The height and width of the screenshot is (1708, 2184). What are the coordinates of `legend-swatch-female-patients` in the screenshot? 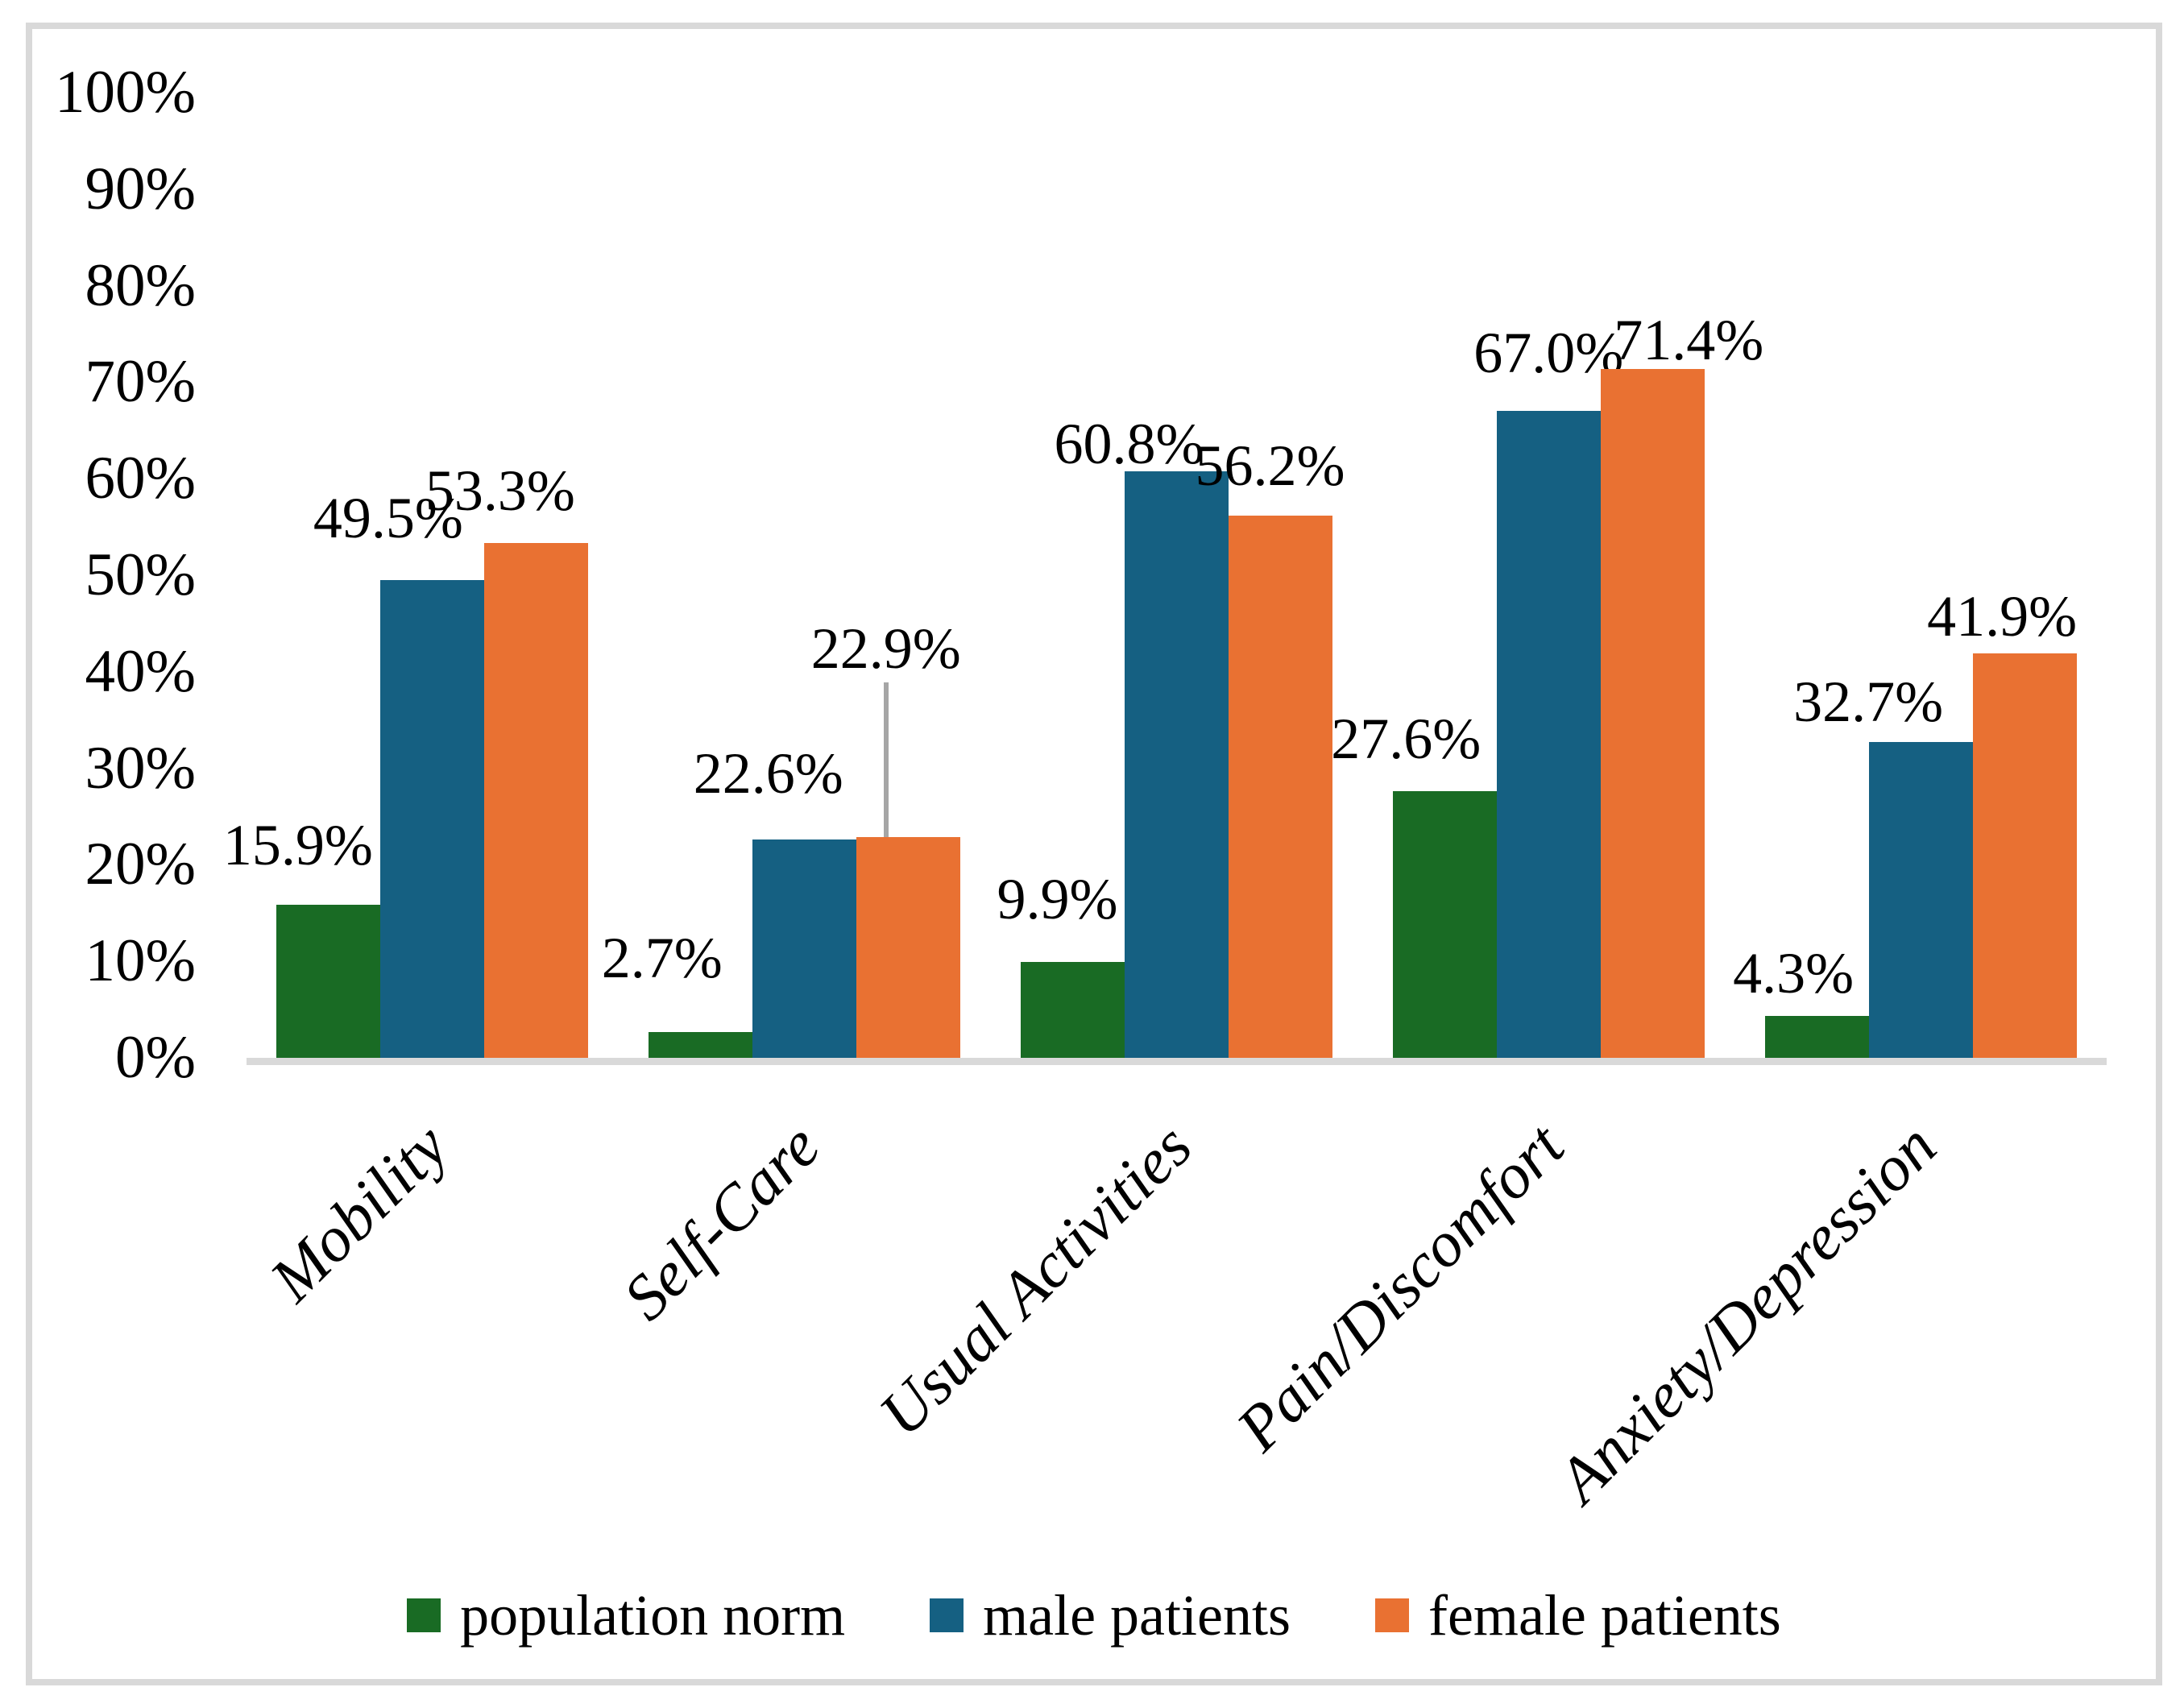 It's located at (1392, 1615).